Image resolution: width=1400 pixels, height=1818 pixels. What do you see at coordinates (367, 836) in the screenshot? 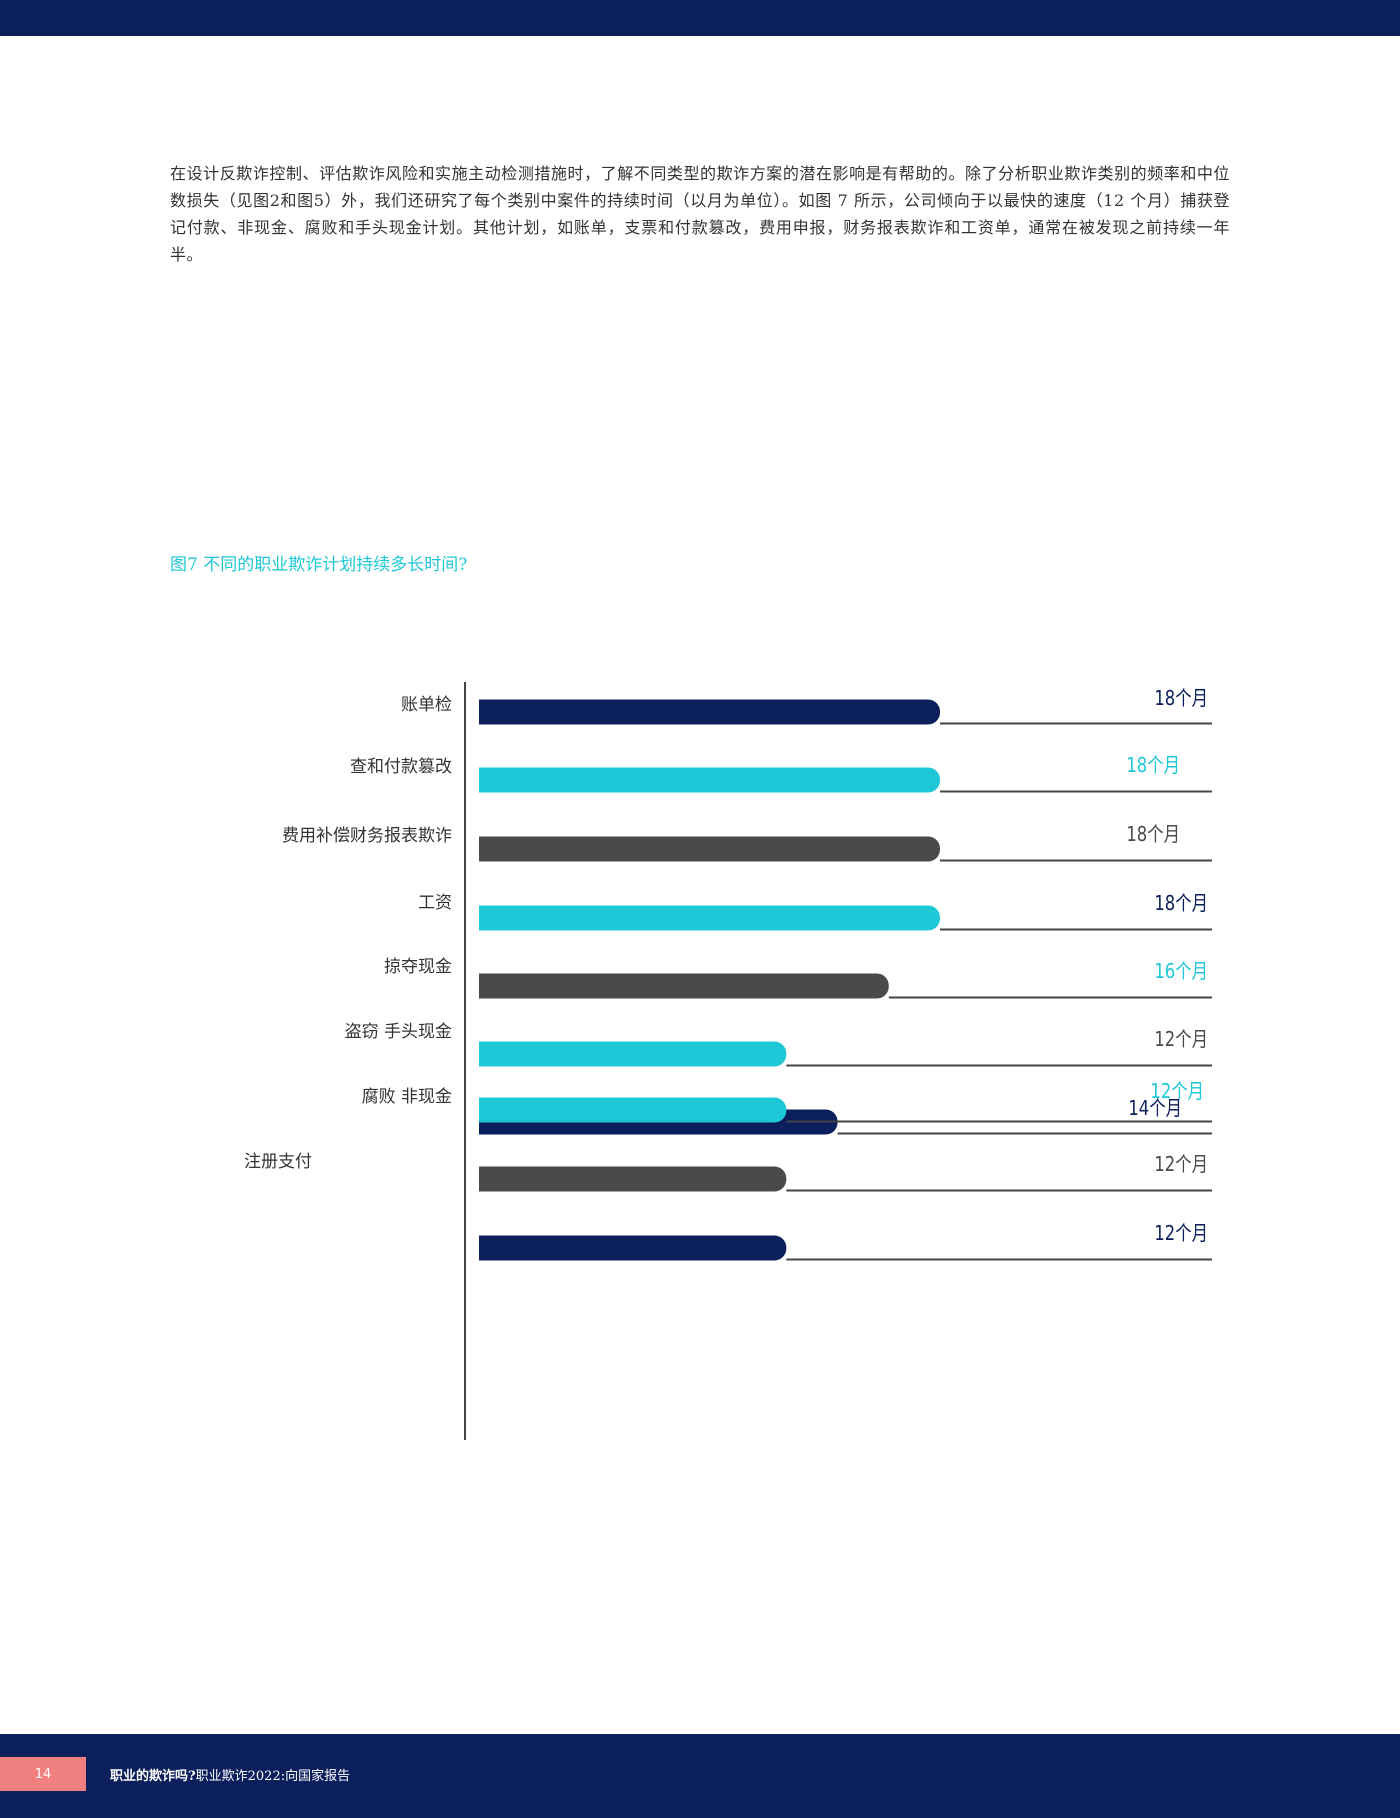
I see `category-label: 费用补偿财务报表欺诈` at bounding box center [367, 836].